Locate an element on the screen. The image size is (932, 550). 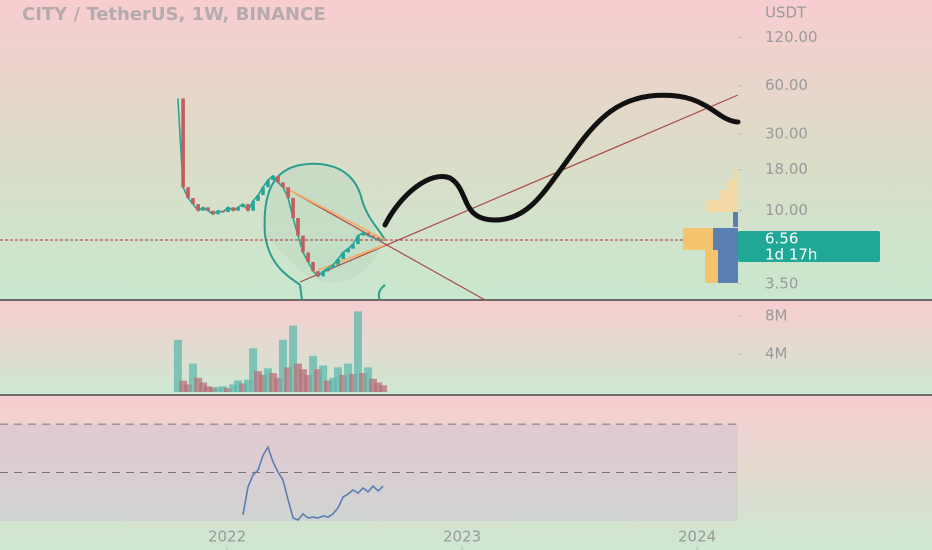
axis-label: USDT is located at coordinates (786, 13).